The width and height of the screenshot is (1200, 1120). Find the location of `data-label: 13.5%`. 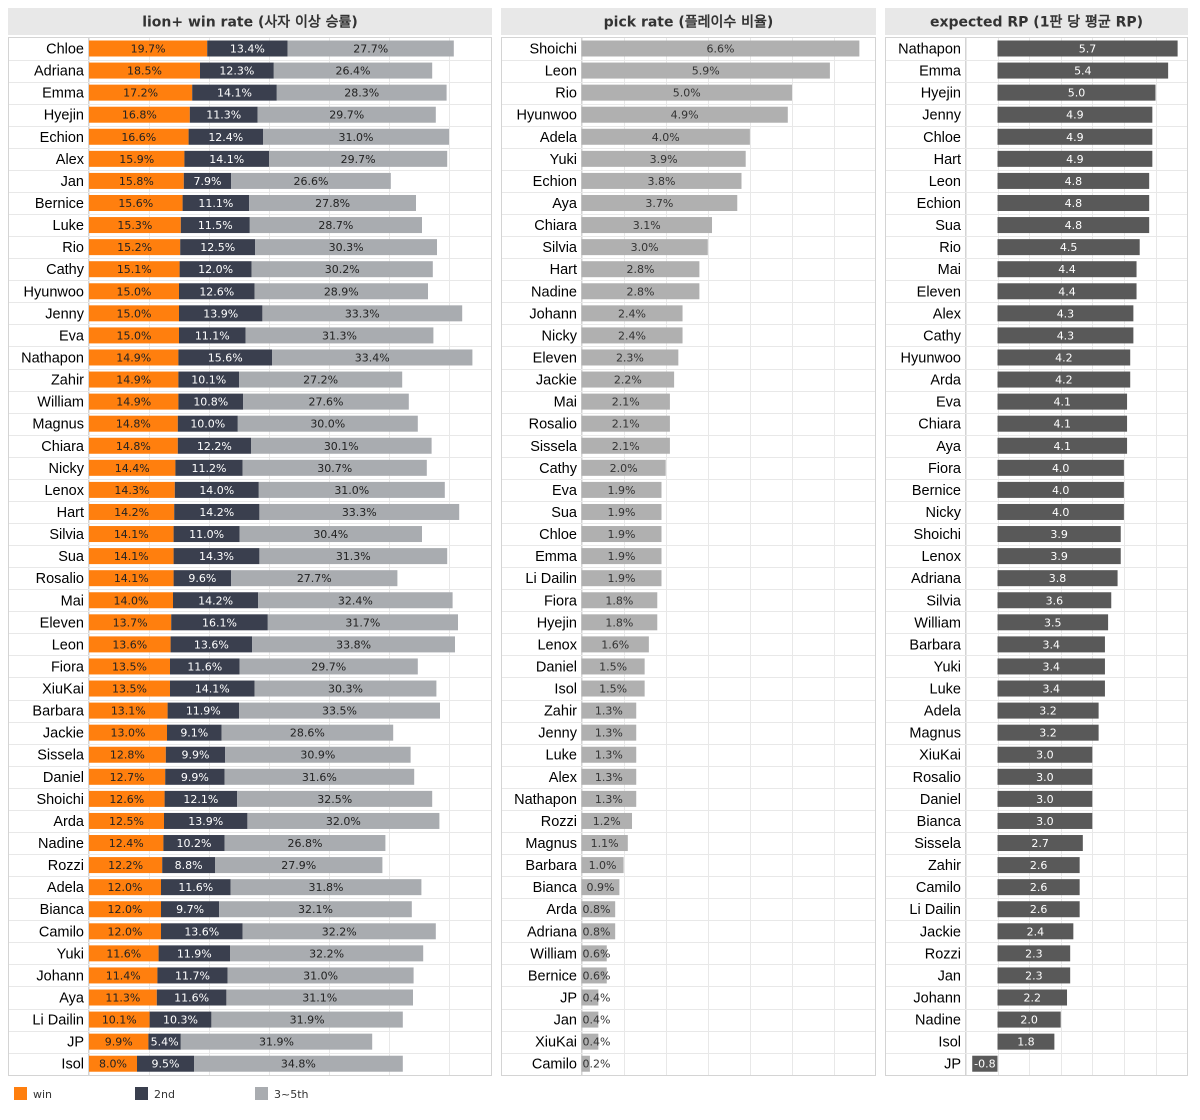

data-label: 13.5% is located at coordinates (129, 689).